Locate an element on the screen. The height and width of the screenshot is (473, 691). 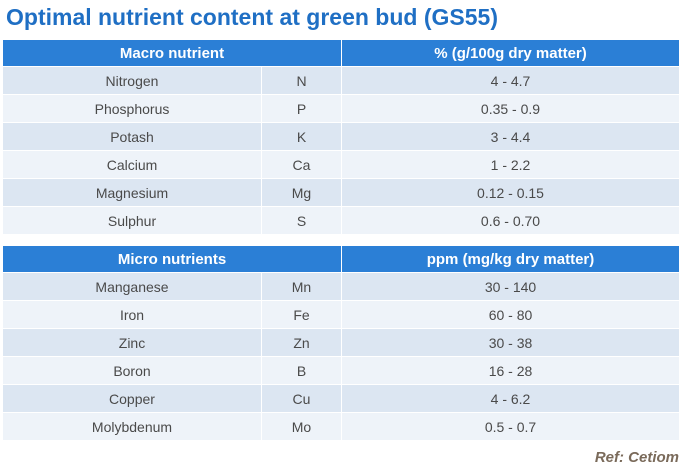
table-cell: Fe is located at coordinates (302, 315).